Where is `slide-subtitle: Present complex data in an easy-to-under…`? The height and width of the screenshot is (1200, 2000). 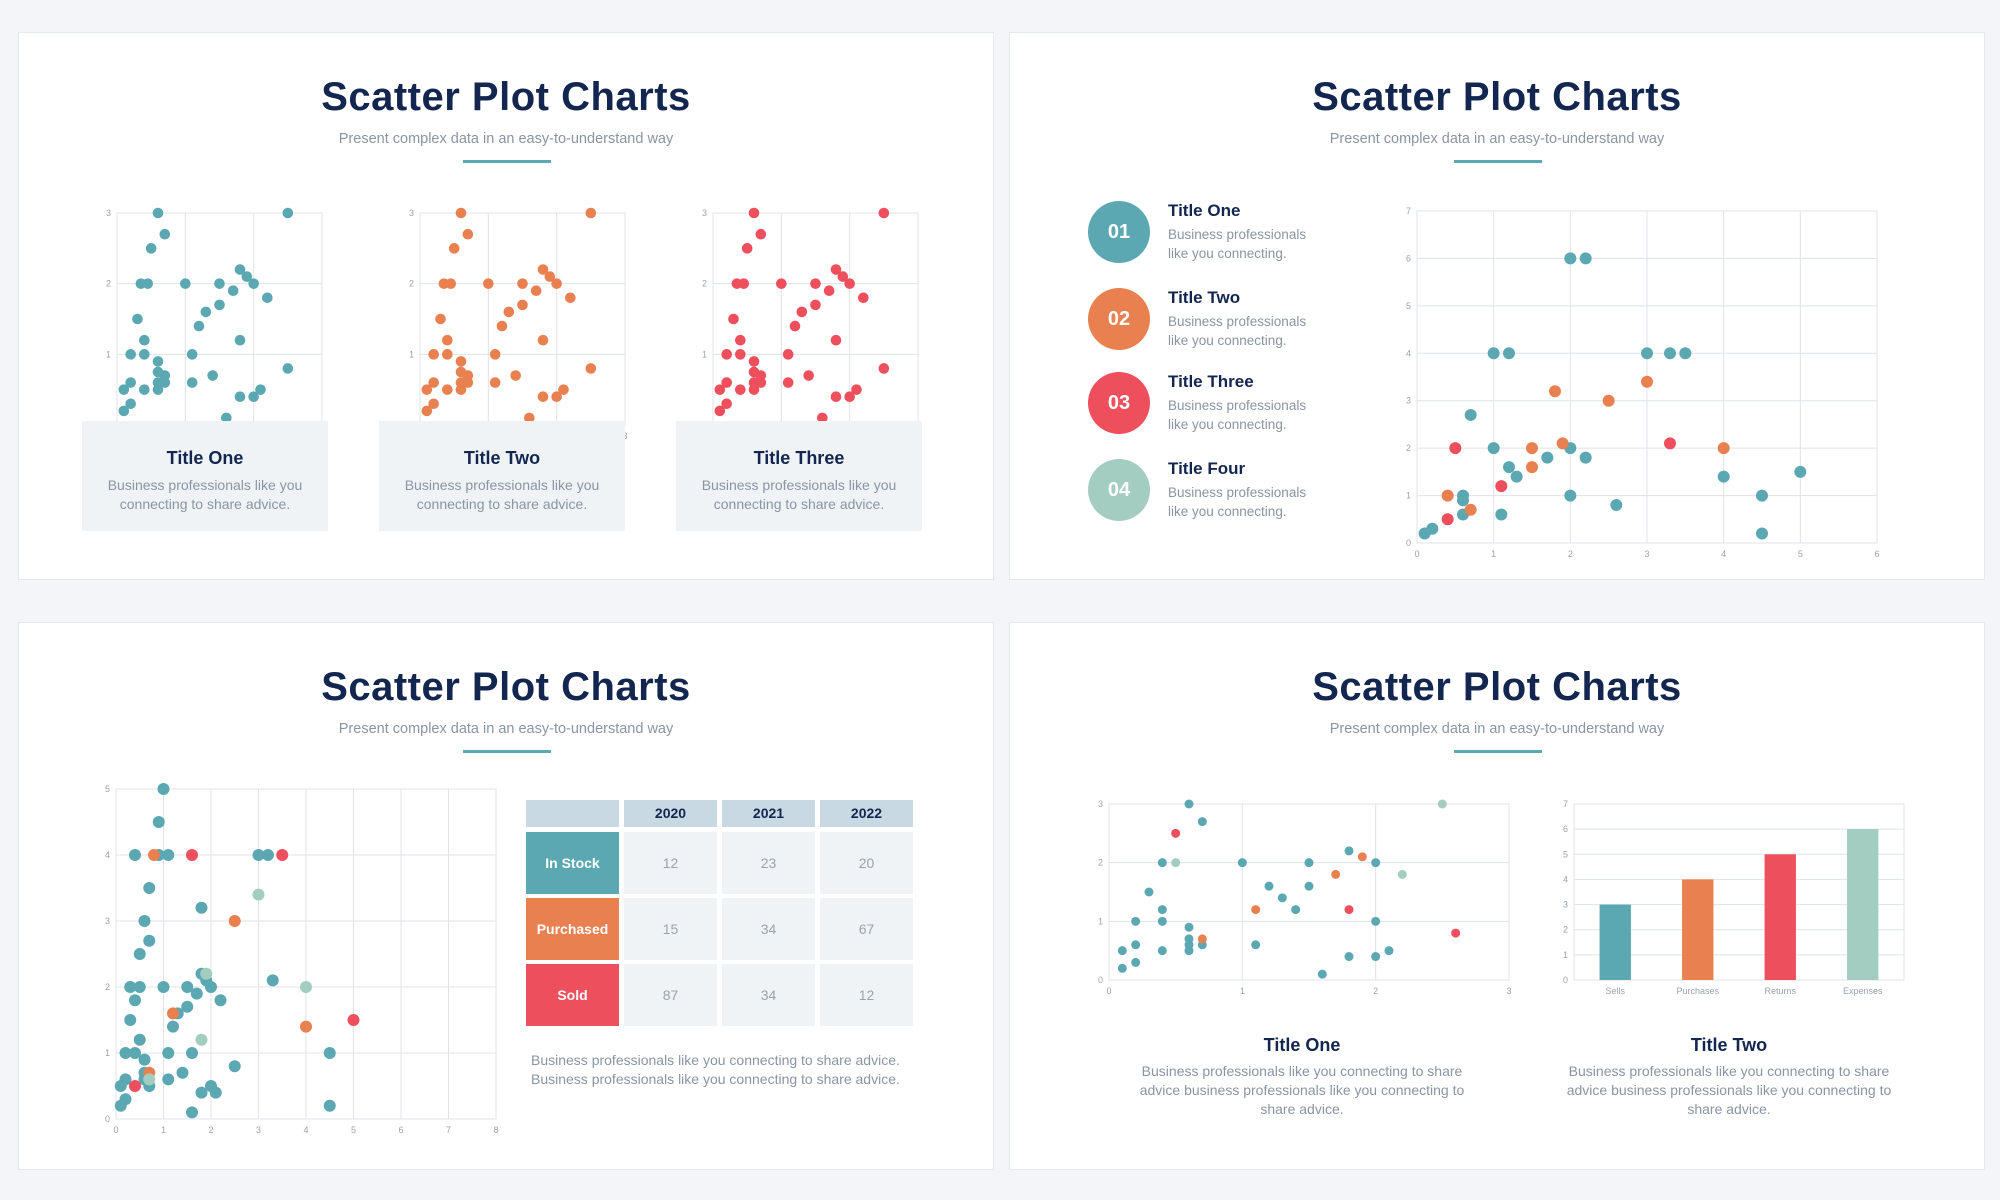
slide-subtitle: Present complex data in an easy-to-under… is located at coordinates (1497, 729).